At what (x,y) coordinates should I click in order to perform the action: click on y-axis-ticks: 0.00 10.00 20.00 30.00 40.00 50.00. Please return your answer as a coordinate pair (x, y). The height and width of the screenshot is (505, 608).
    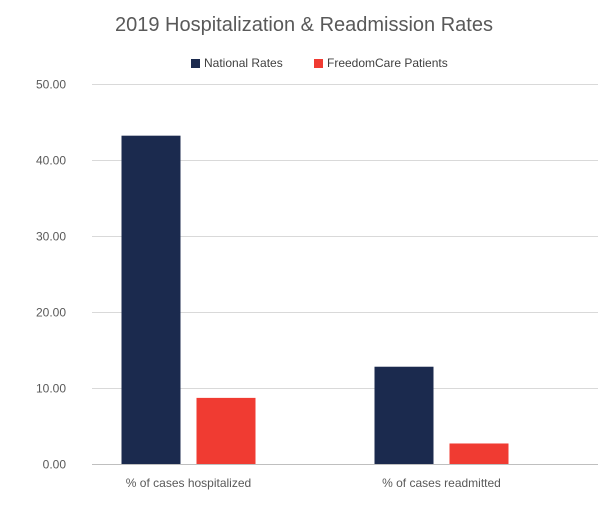
    Looking at the image, I should click on (51, 275).